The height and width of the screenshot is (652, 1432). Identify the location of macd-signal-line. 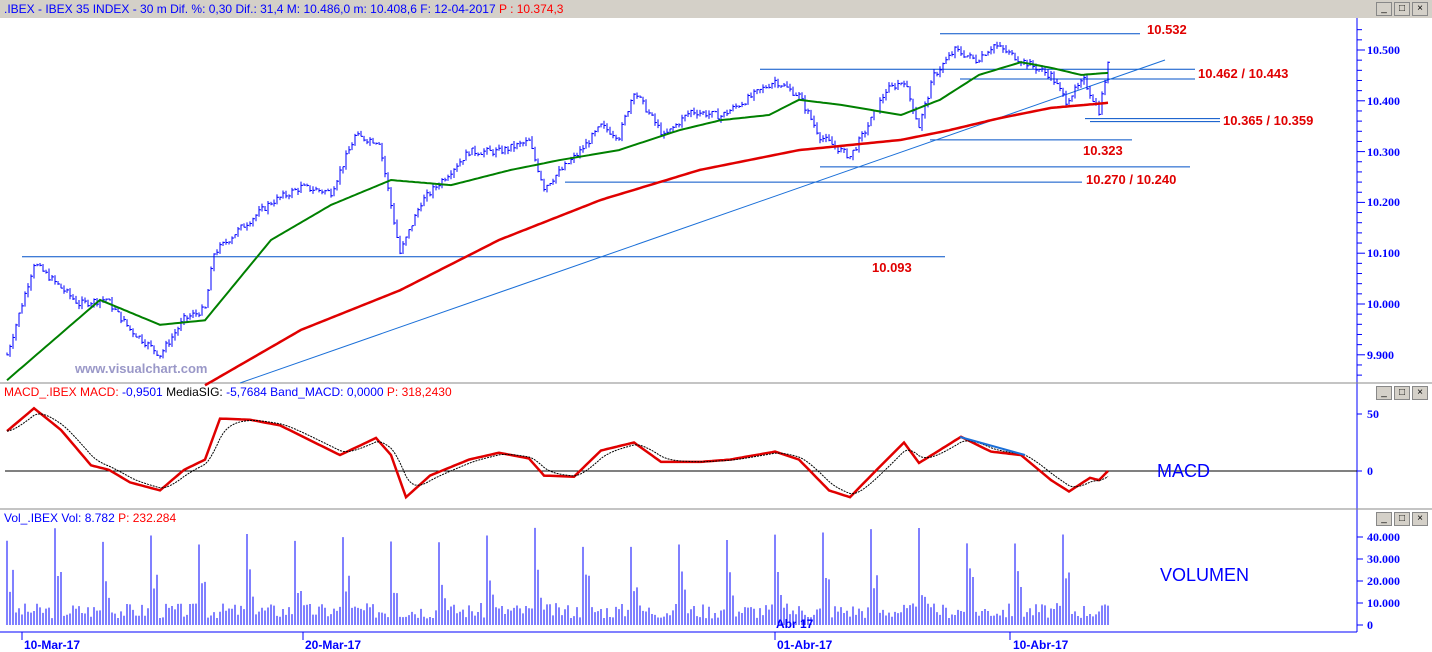
(557, 454).